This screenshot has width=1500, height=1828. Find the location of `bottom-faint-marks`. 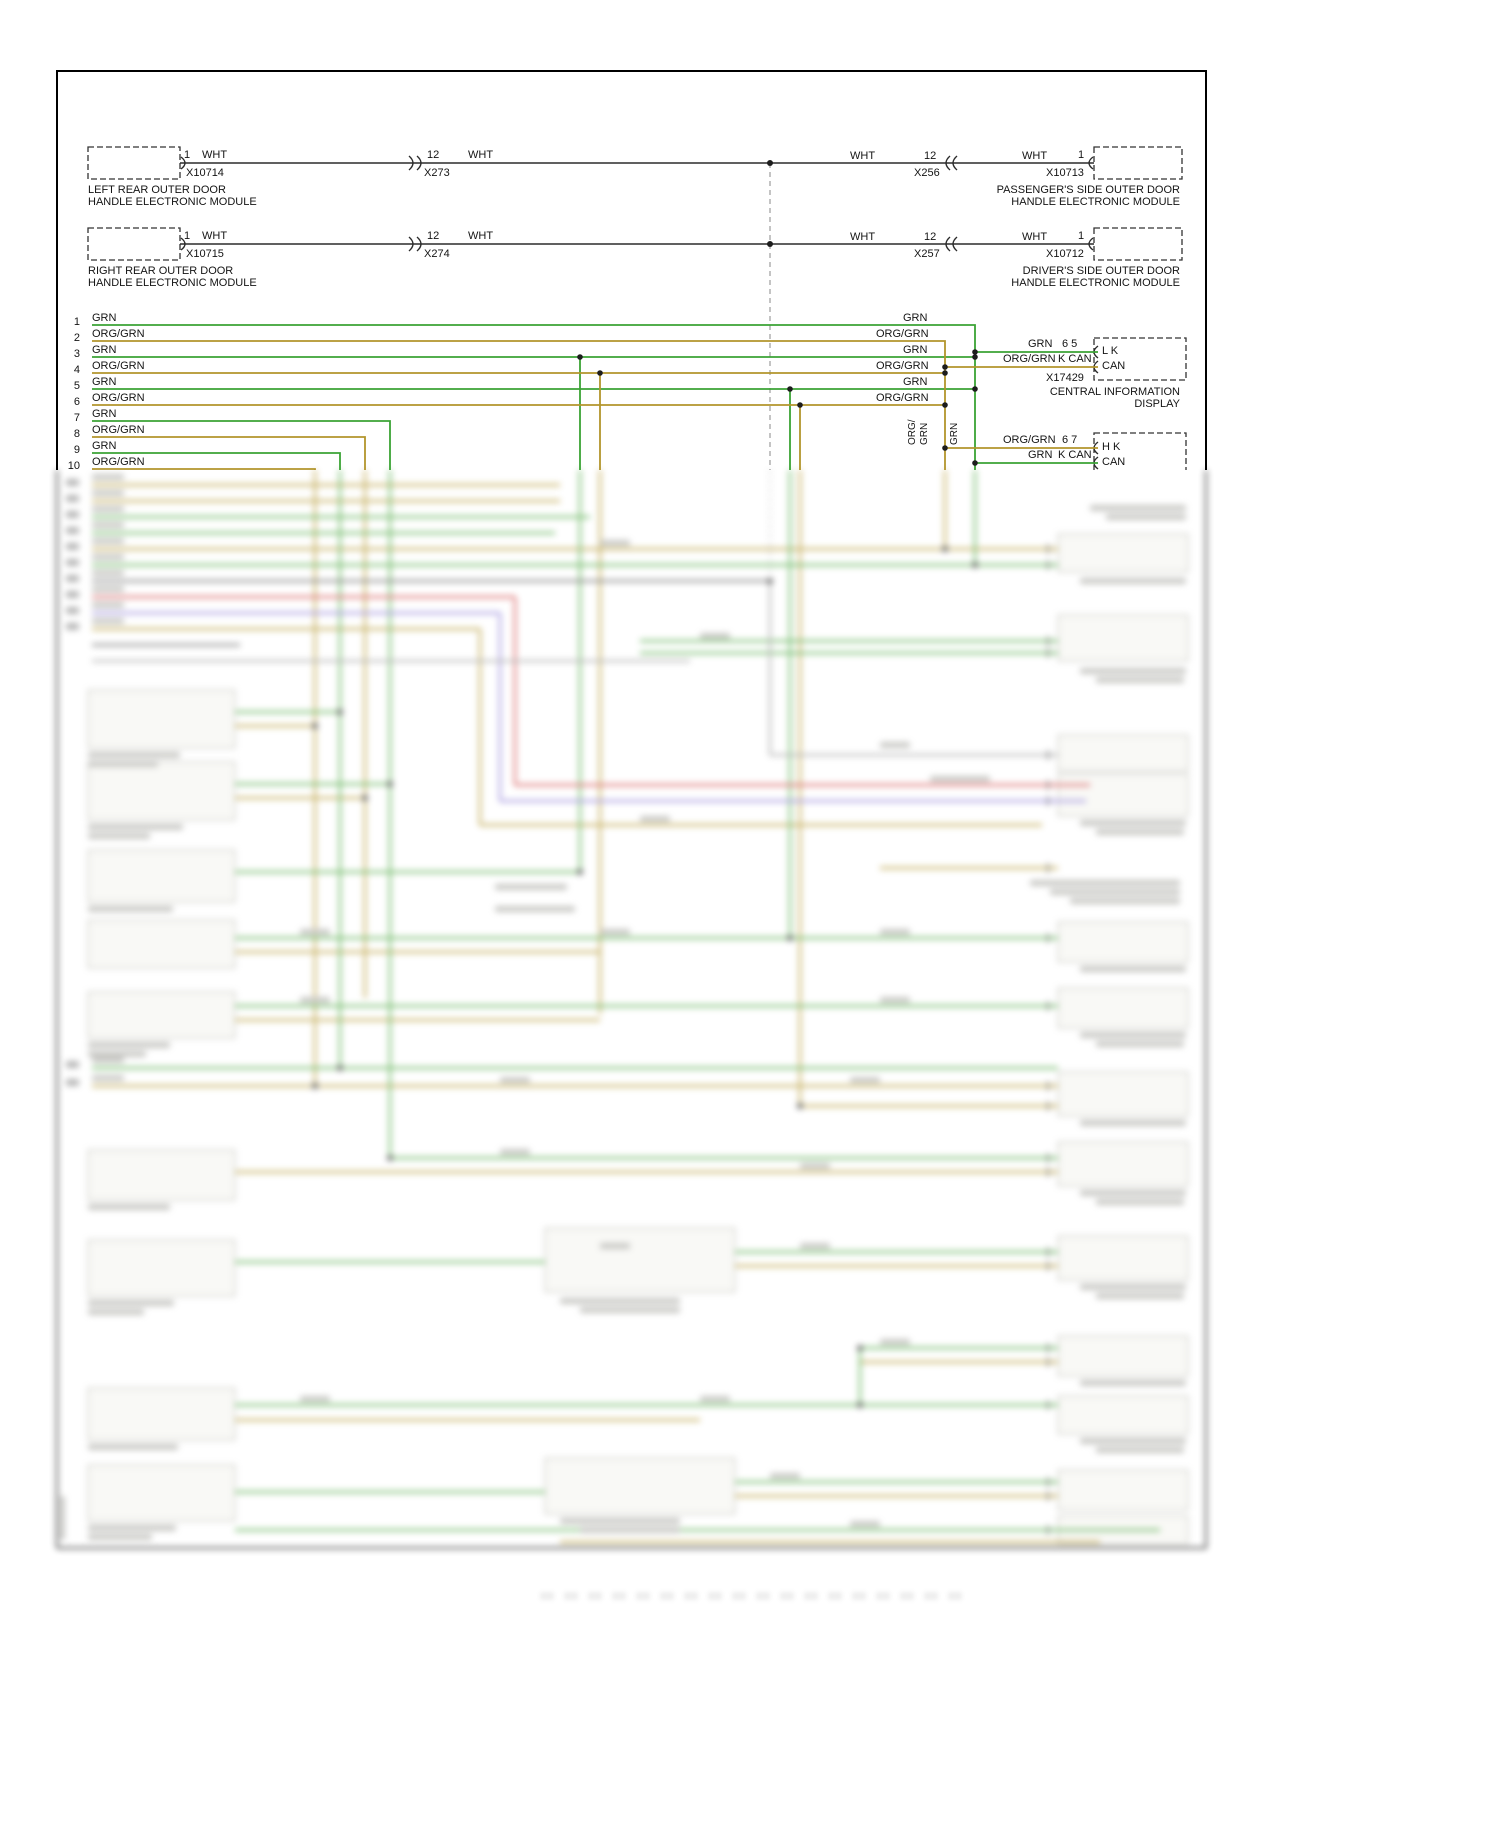

bottom-faint-marks is located at coordinates (755, 1596).